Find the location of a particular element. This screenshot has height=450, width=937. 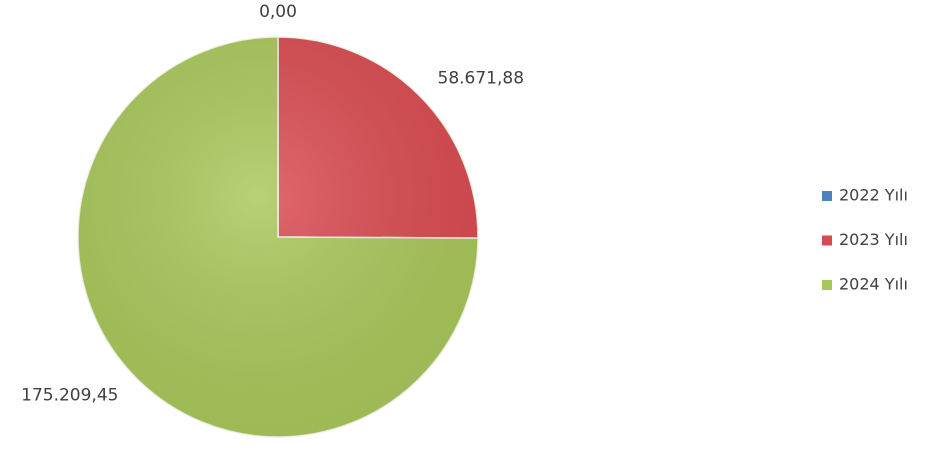

data-label: 175.209,45 is located at coordinates (69, 396).